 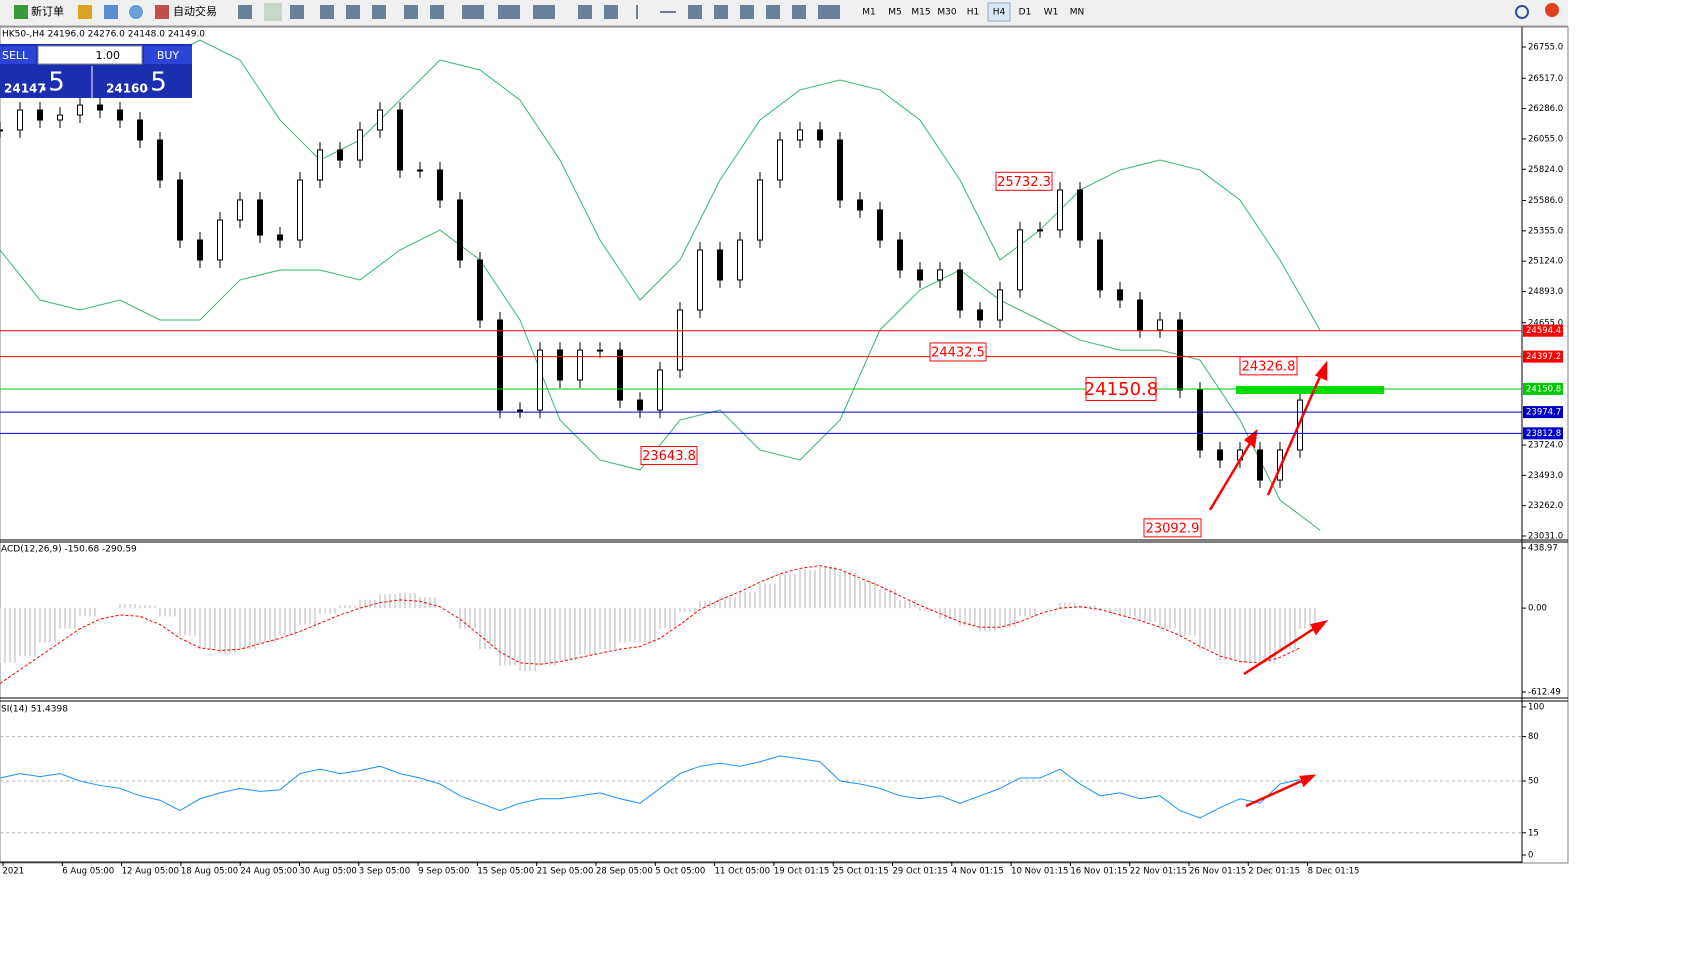 What do you see at coordinates (680, 872) in the screenshot?
I see `x-tick-label: 5 Oct 05:00` at bounding box center [680, 872].